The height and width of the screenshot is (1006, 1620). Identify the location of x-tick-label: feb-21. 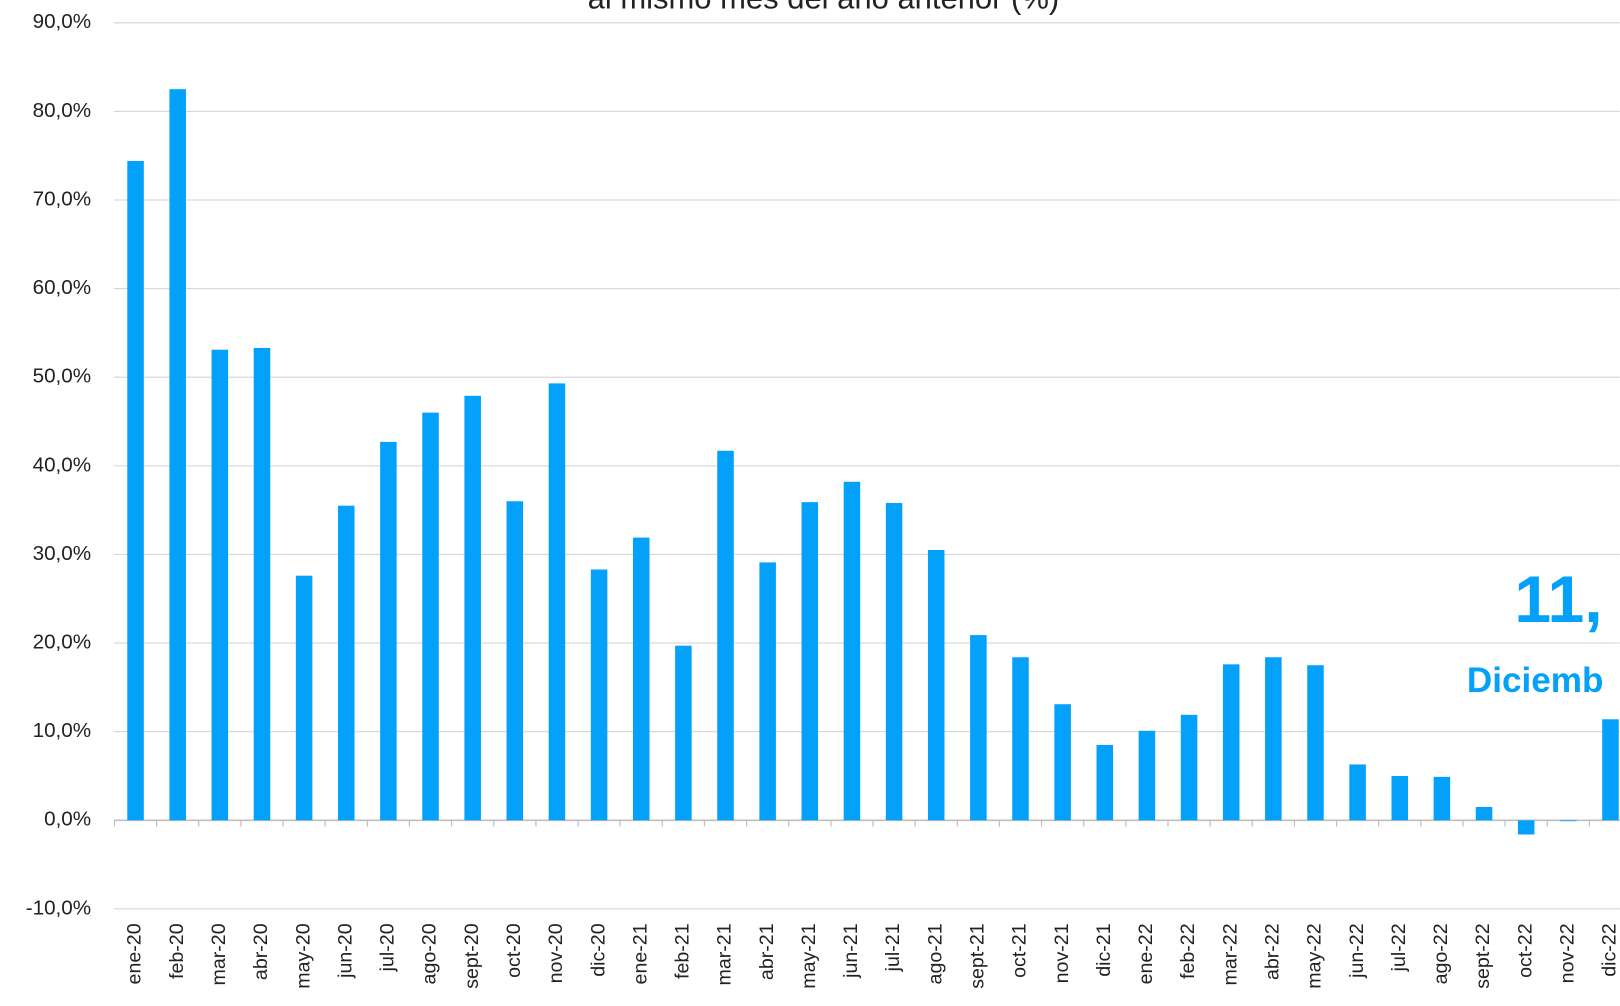
(683, 951).